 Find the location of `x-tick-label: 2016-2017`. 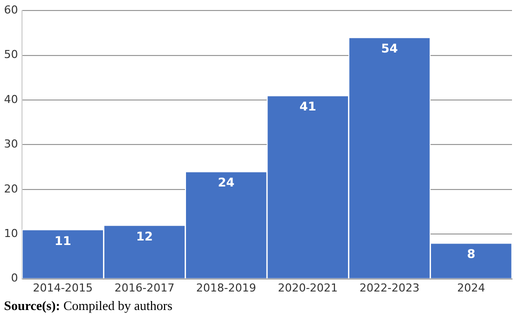

x-tick-label: 2016-2017 is located at coordinates (144, 287).